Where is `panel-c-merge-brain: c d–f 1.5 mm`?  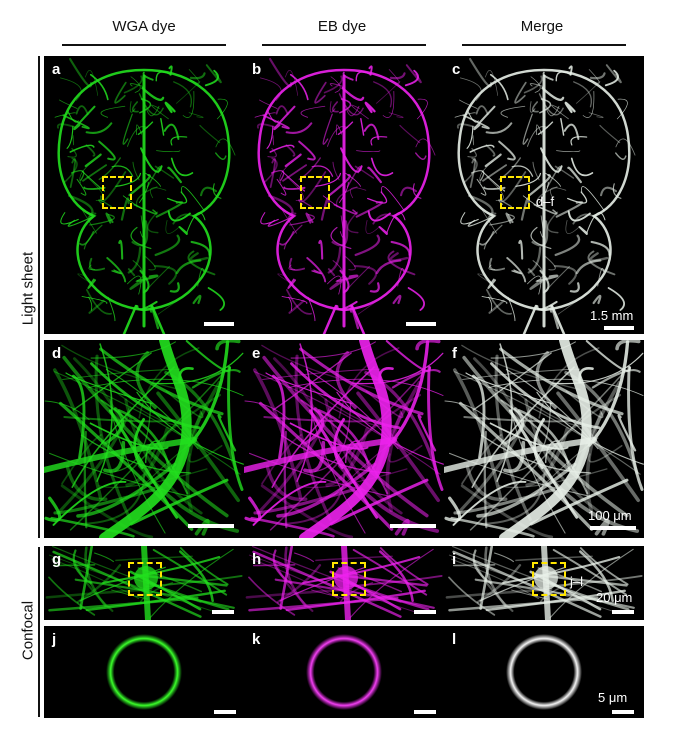
panel-c-merge-brain: c d–f 1.5 mm is located at coordinates (544, 195).